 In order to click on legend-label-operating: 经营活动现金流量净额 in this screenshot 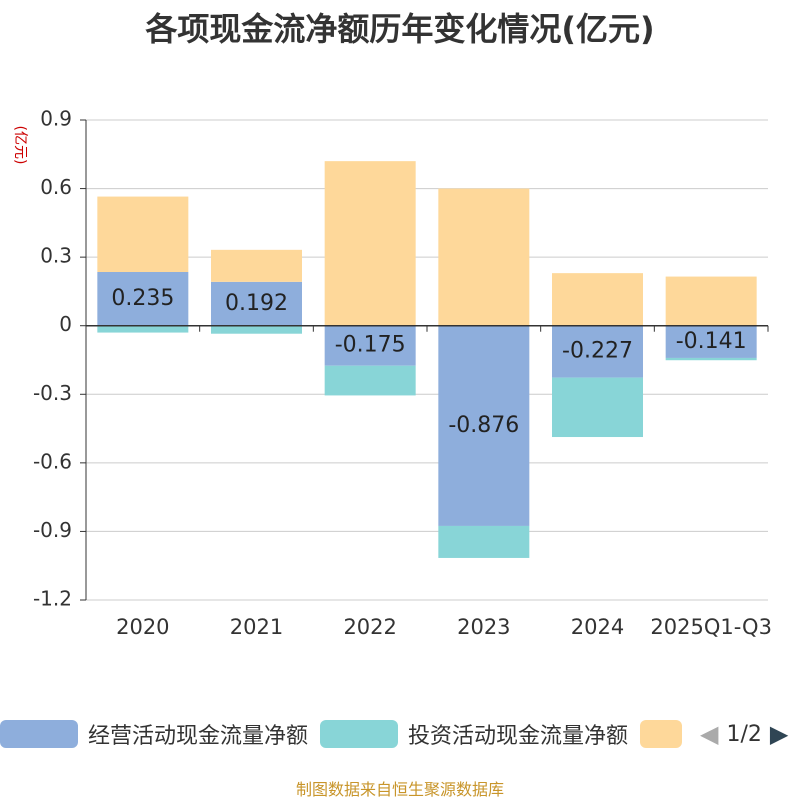, I will do `click(198, 736)`.